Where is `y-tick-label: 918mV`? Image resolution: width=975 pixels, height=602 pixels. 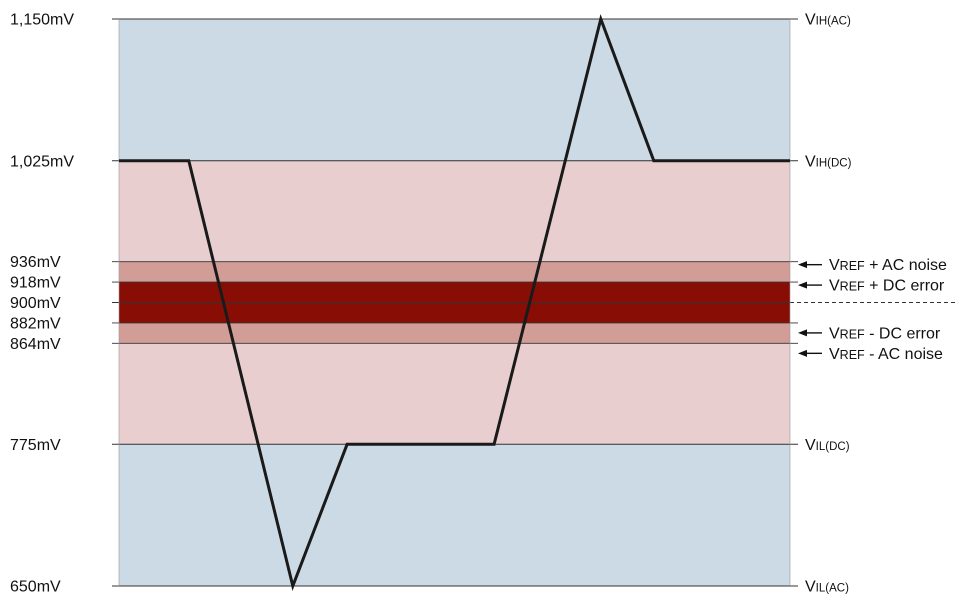
y-tick-label: 918mV is located at coordinates (35, 283).